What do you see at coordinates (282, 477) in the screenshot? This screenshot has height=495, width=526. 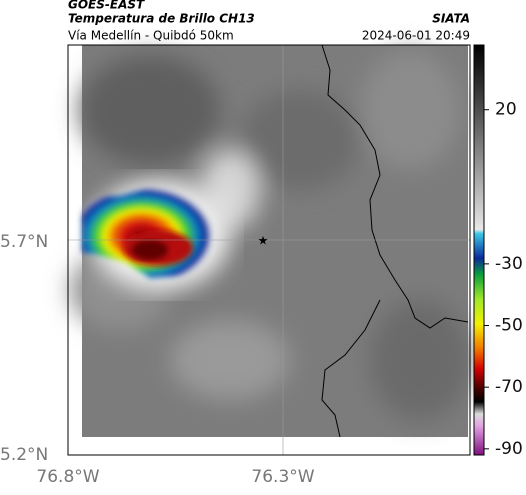 I see `lon-label: 76.3°W` at bounding box center [282, 477].